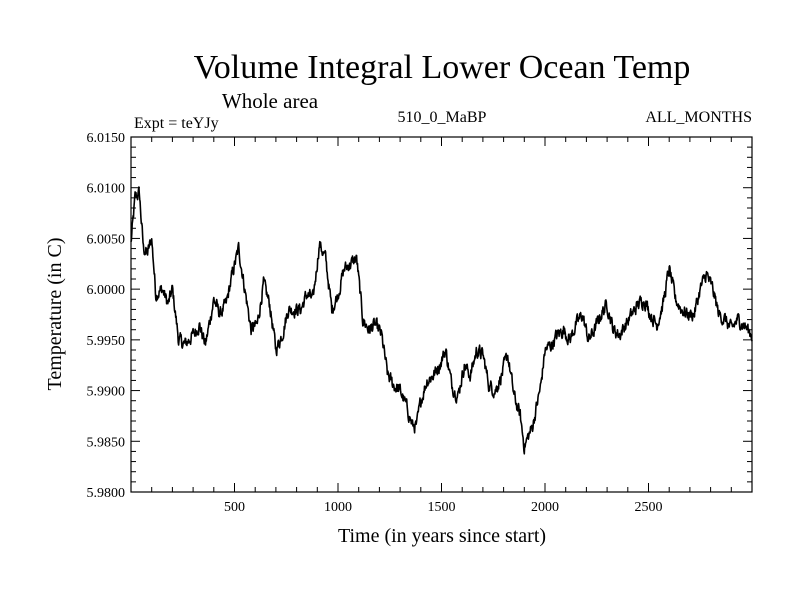 This screenshot has width=800, height=600. Describe the element at coordinates (270, 101) in the screenshot. I see `chart-subtitle: Whole area` at that location.